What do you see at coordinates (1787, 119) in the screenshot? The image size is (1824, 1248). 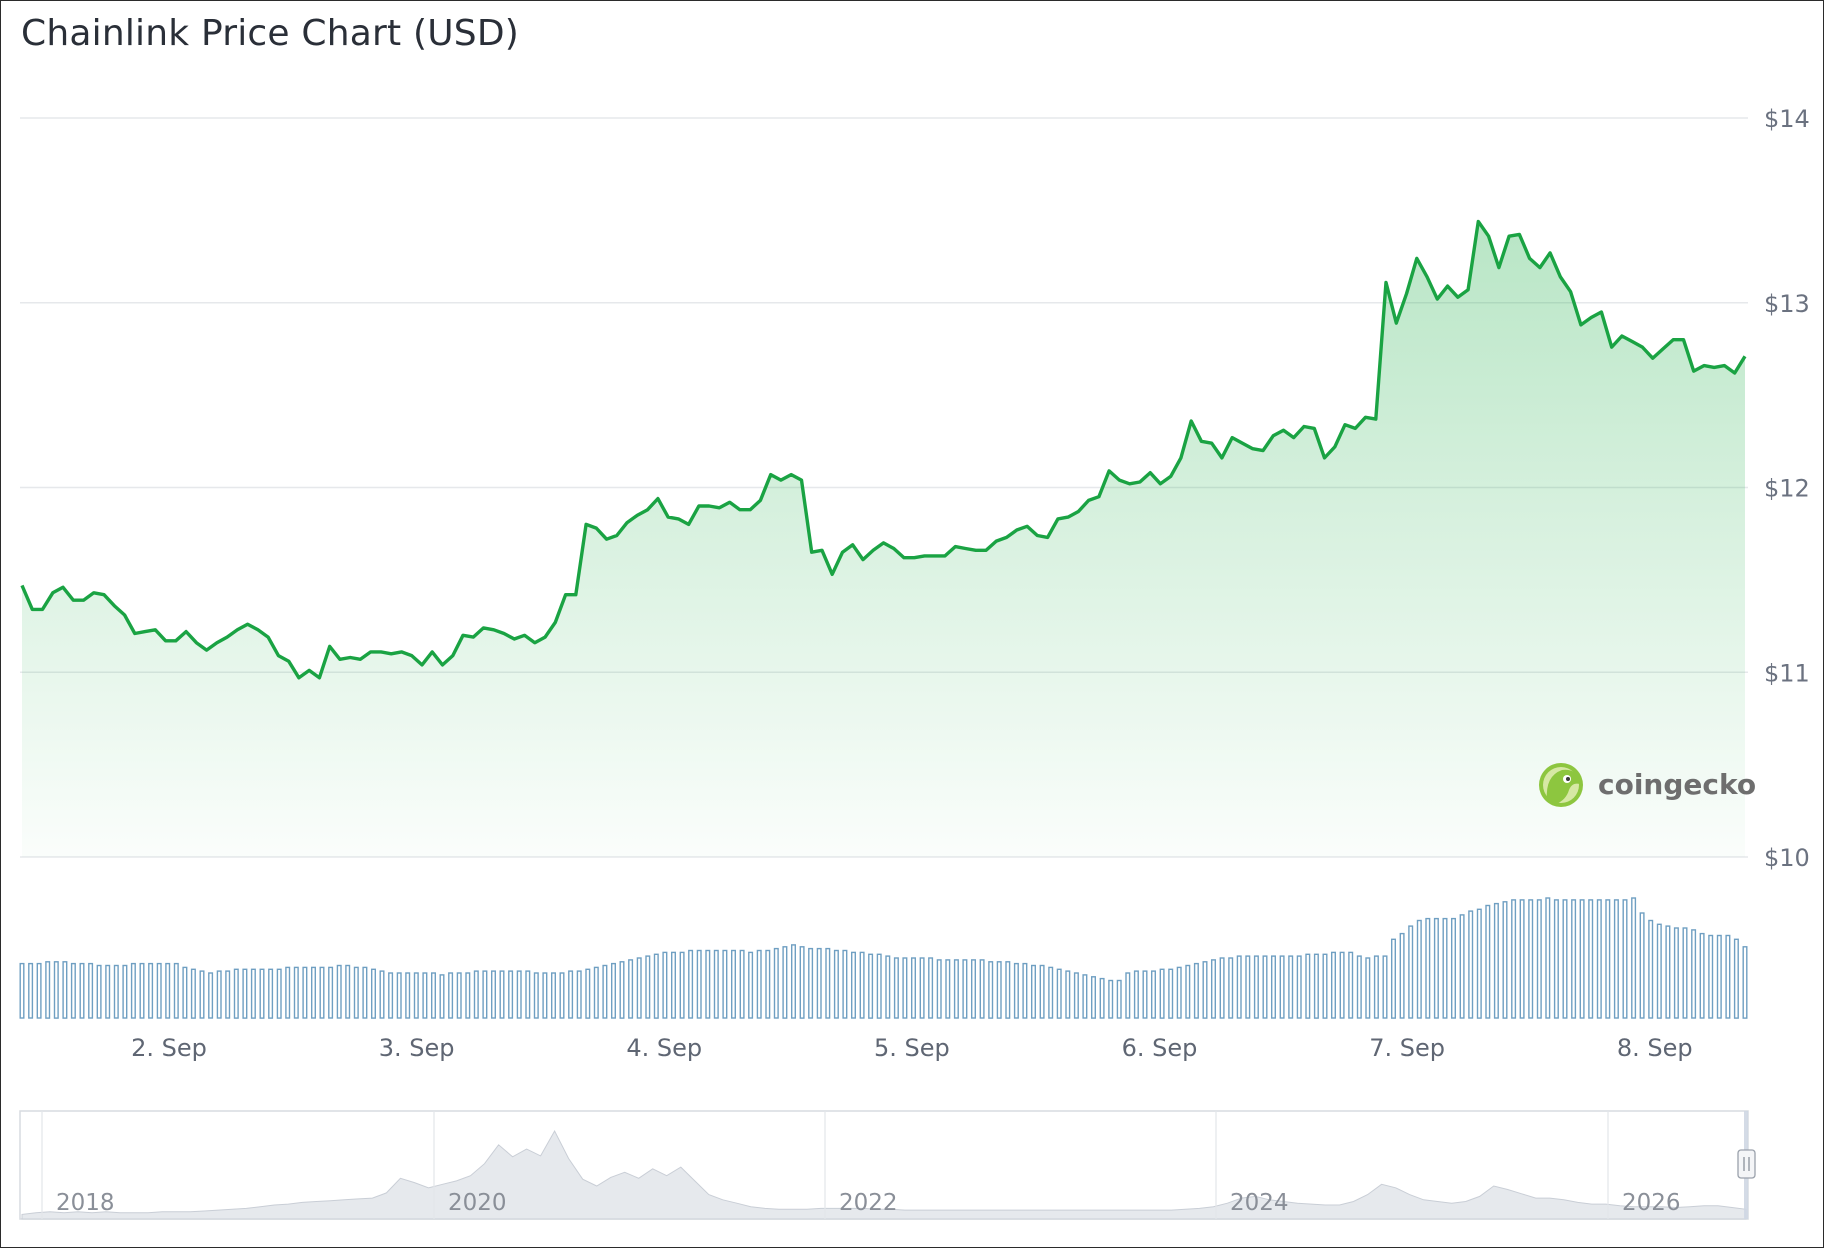 I see `y-tick-label: $14` at bounding box center [1787, 119].